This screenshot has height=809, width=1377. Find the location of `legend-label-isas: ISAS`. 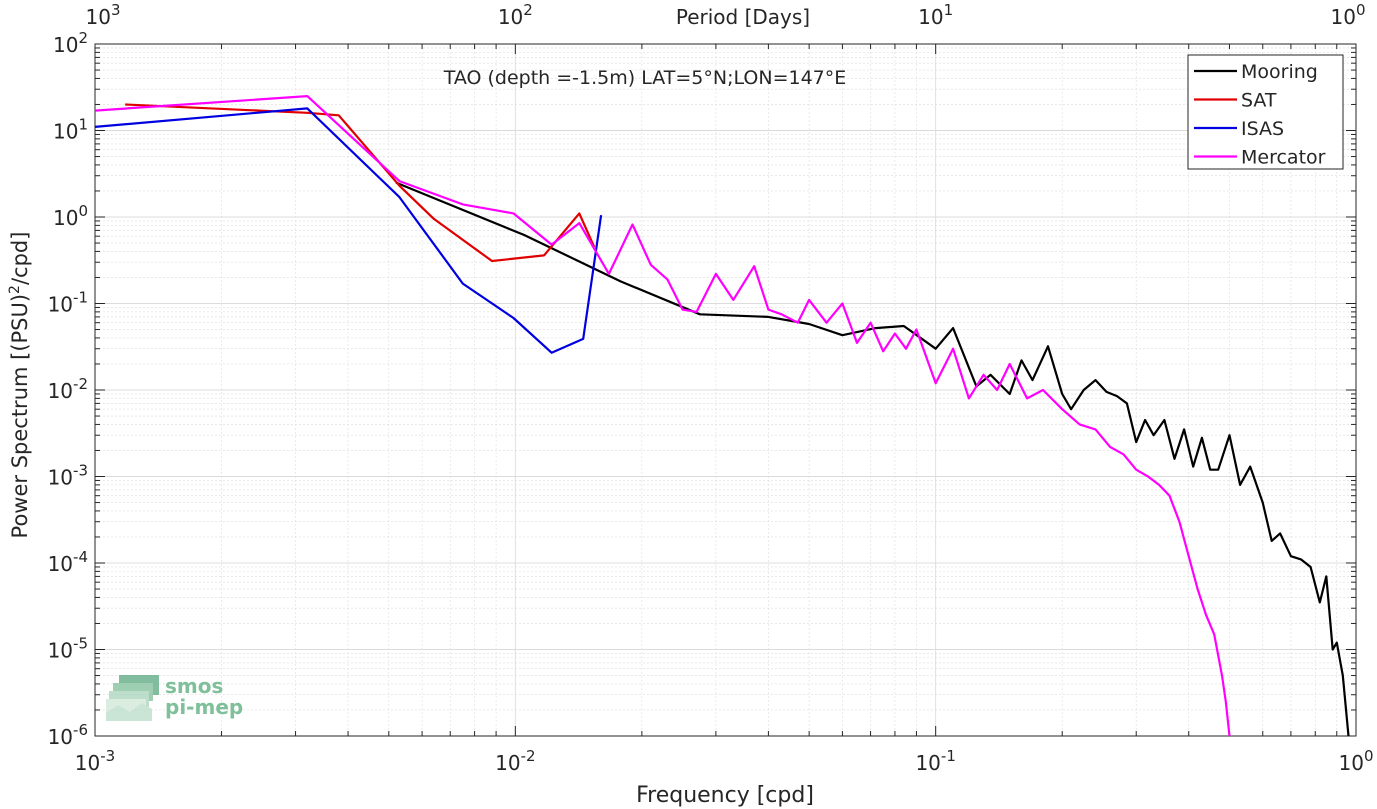

legend-label-isas: ISAS is located at coordinates (1262, 129).